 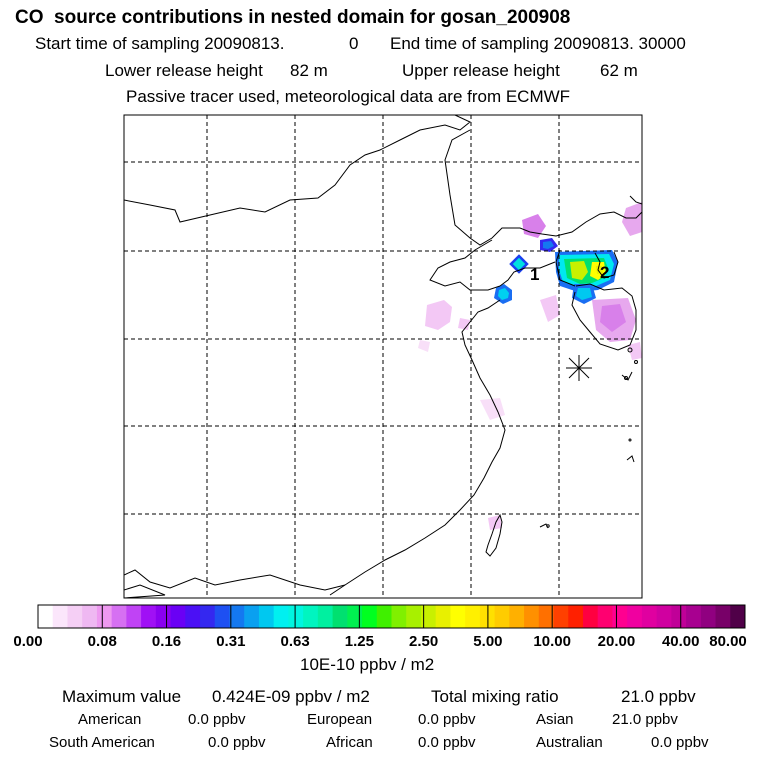 What do you see at coordinates (28, 641) in the screenshot?
I see `colorbar-tick-label: 0.00` at bounding box center [28, 641].